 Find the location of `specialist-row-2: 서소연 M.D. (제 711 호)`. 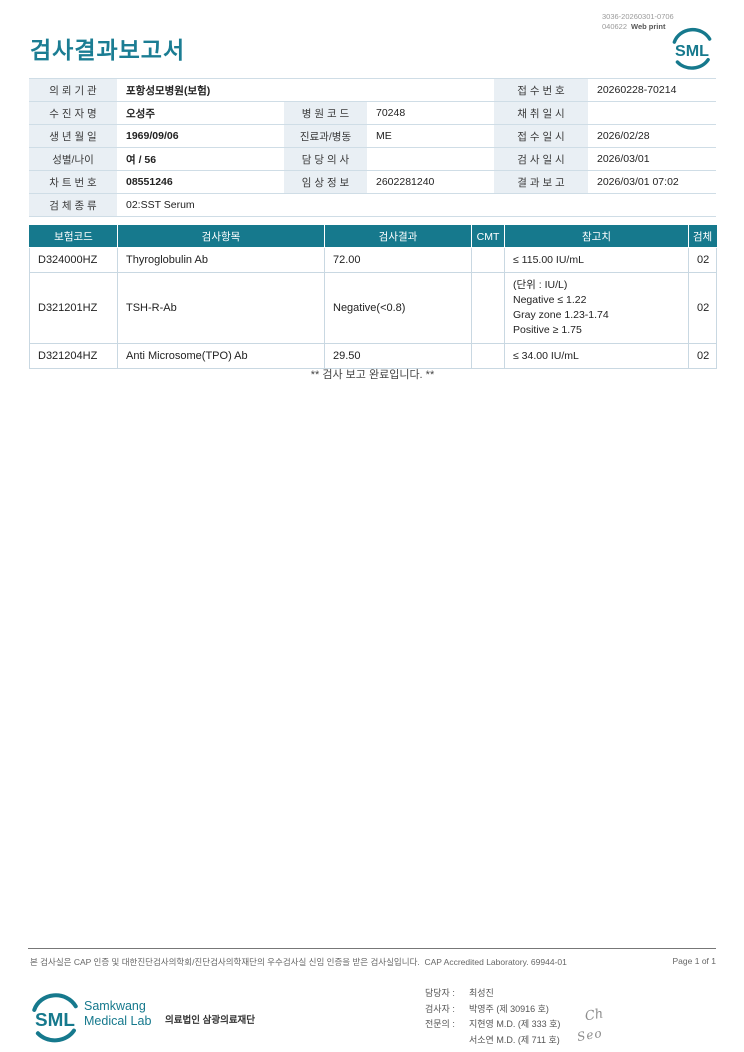

specialist-row-2: 서소연 M.D. (제 711 호) is located at coordinates (492, 1041).